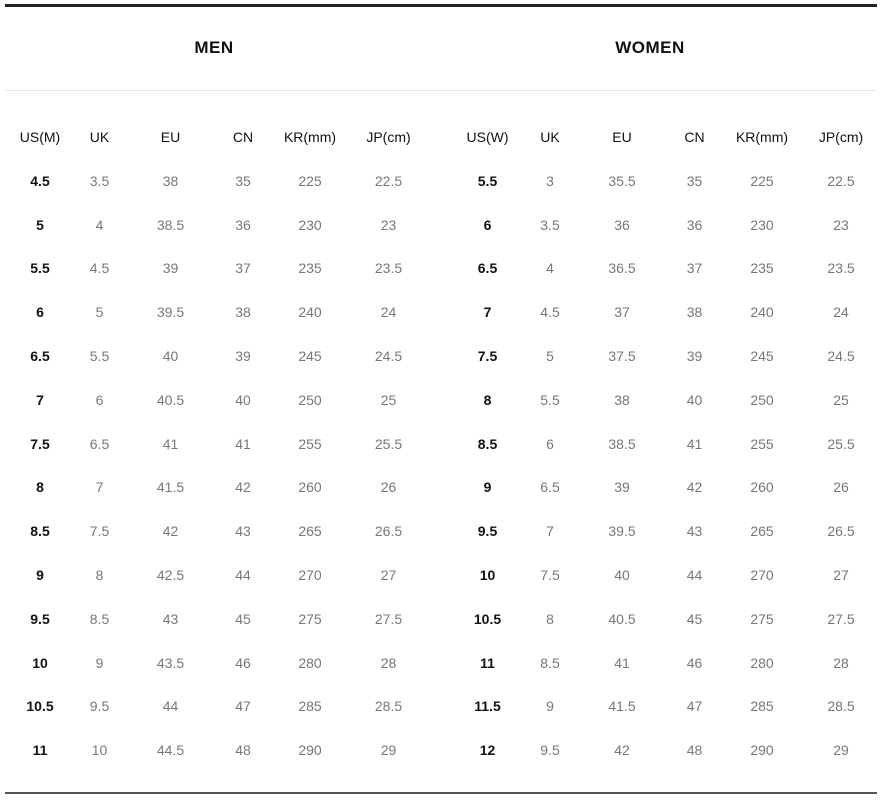 The height and width of the screenshot is (800, 882). What do you see at coordinates (40, 618) in the screenshot?
I see `us-size-cell: 9.5` at bounding box center [40, 618].